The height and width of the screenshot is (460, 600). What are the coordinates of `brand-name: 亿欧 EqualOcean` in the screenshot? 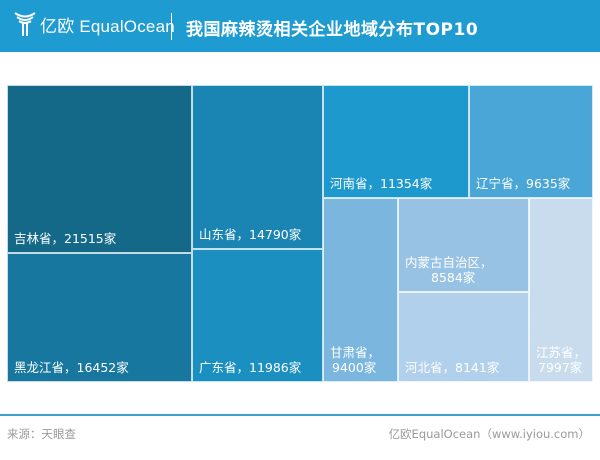 It's located at (107, 26).